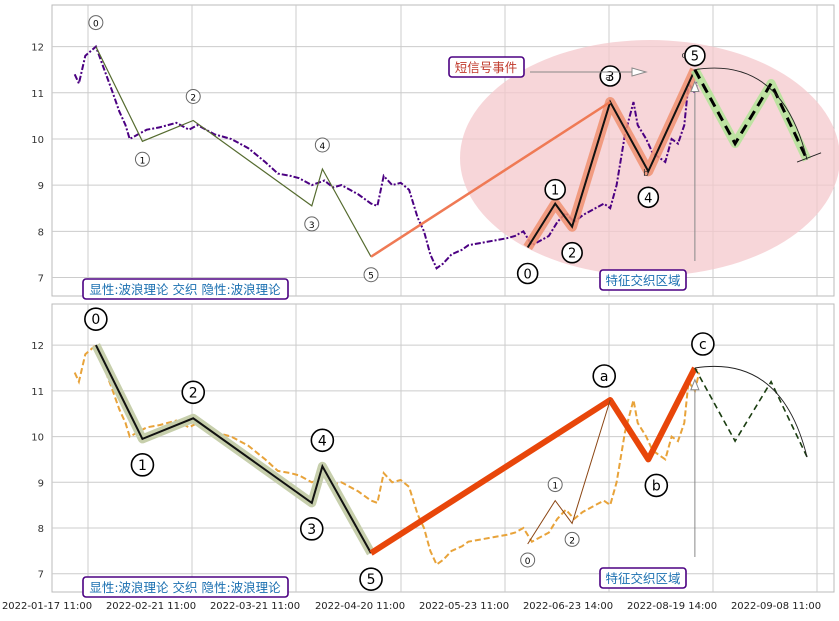 This screenshot has height=621, width=839. What do you see at coordinates (646, 174) in the screenshot?
I see `short-mark: b` at bounding box center [646, 174].